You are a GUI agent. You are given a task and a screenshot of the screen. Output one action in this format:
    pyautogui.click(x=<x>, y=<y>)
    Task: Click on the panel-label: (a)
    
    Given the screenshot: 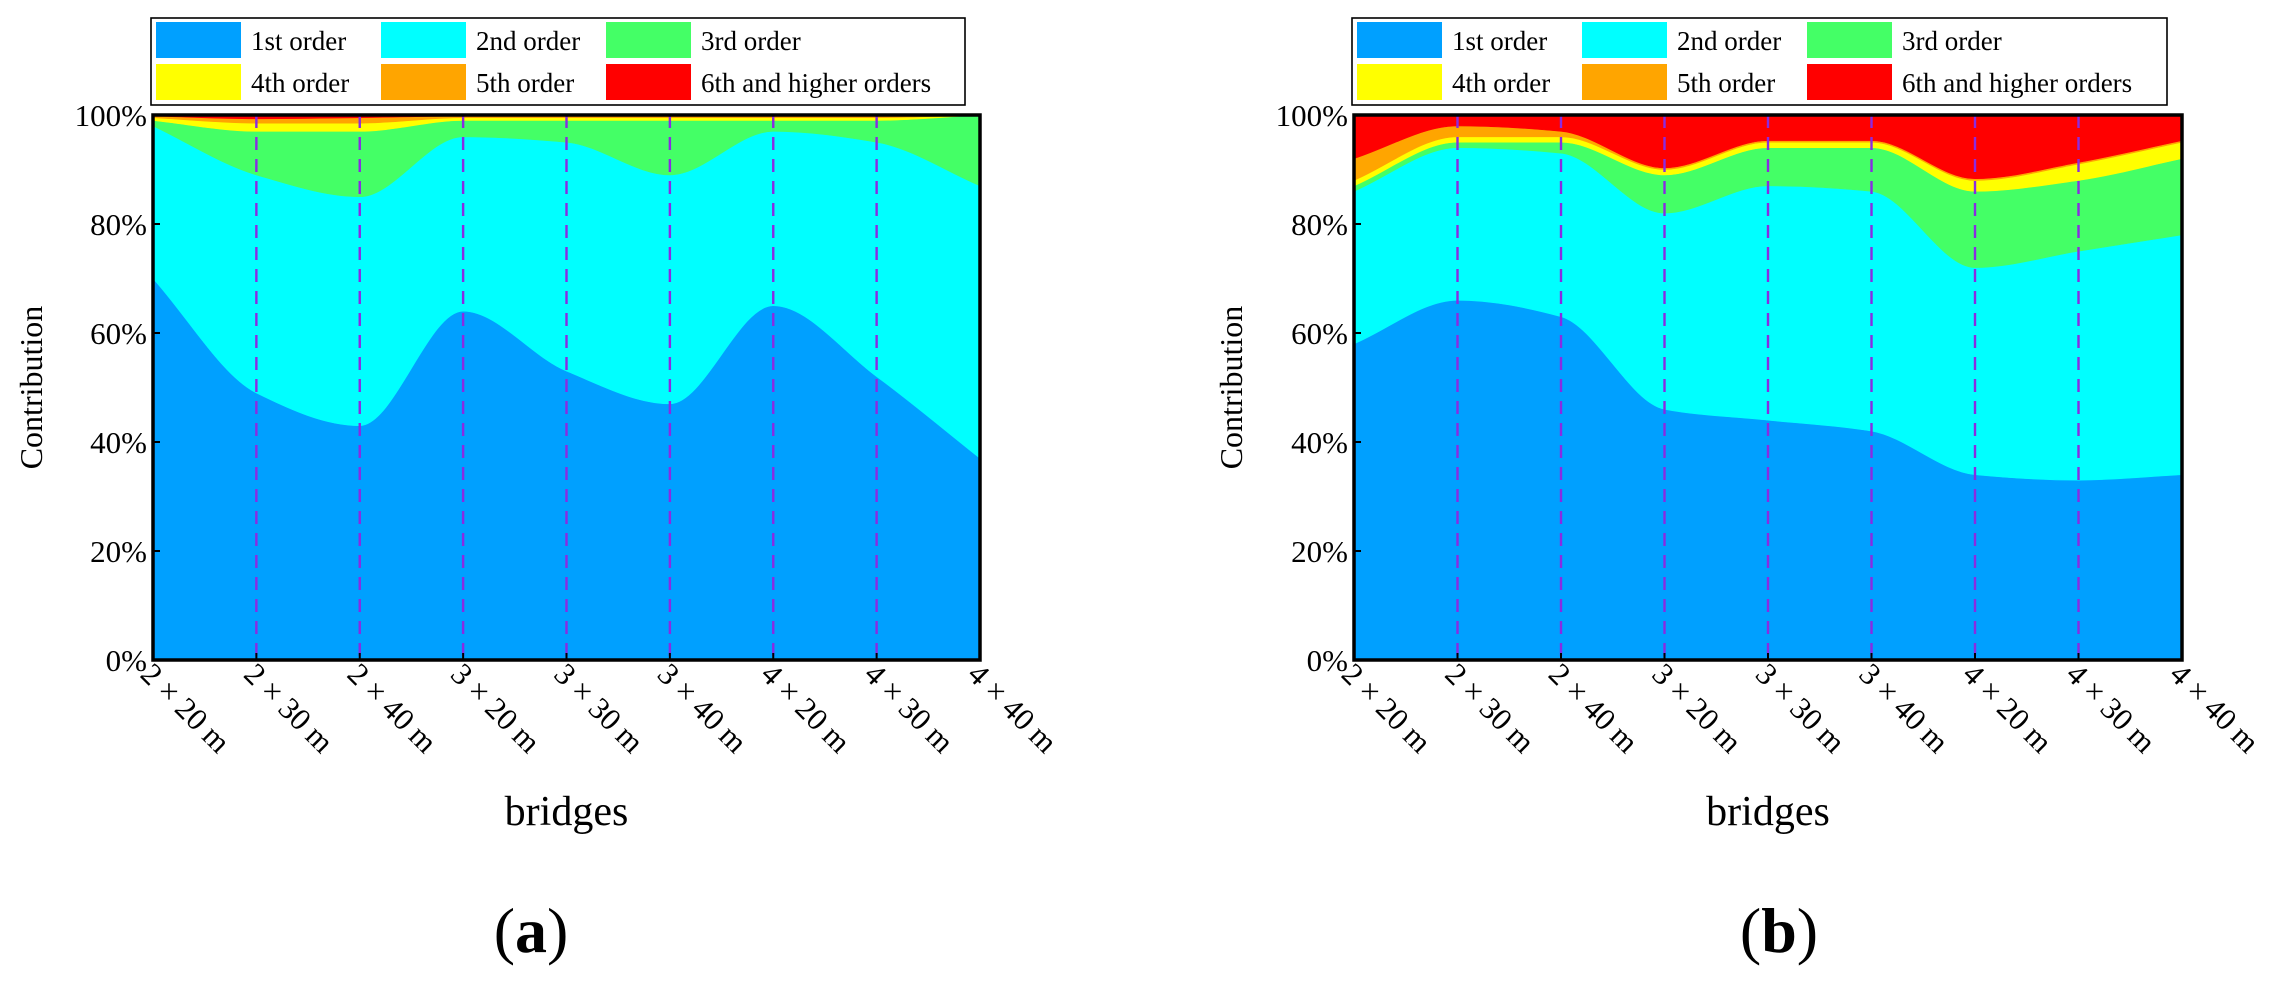 What is the action you would take?
    pyautogui.click(x=531, y=930)
    